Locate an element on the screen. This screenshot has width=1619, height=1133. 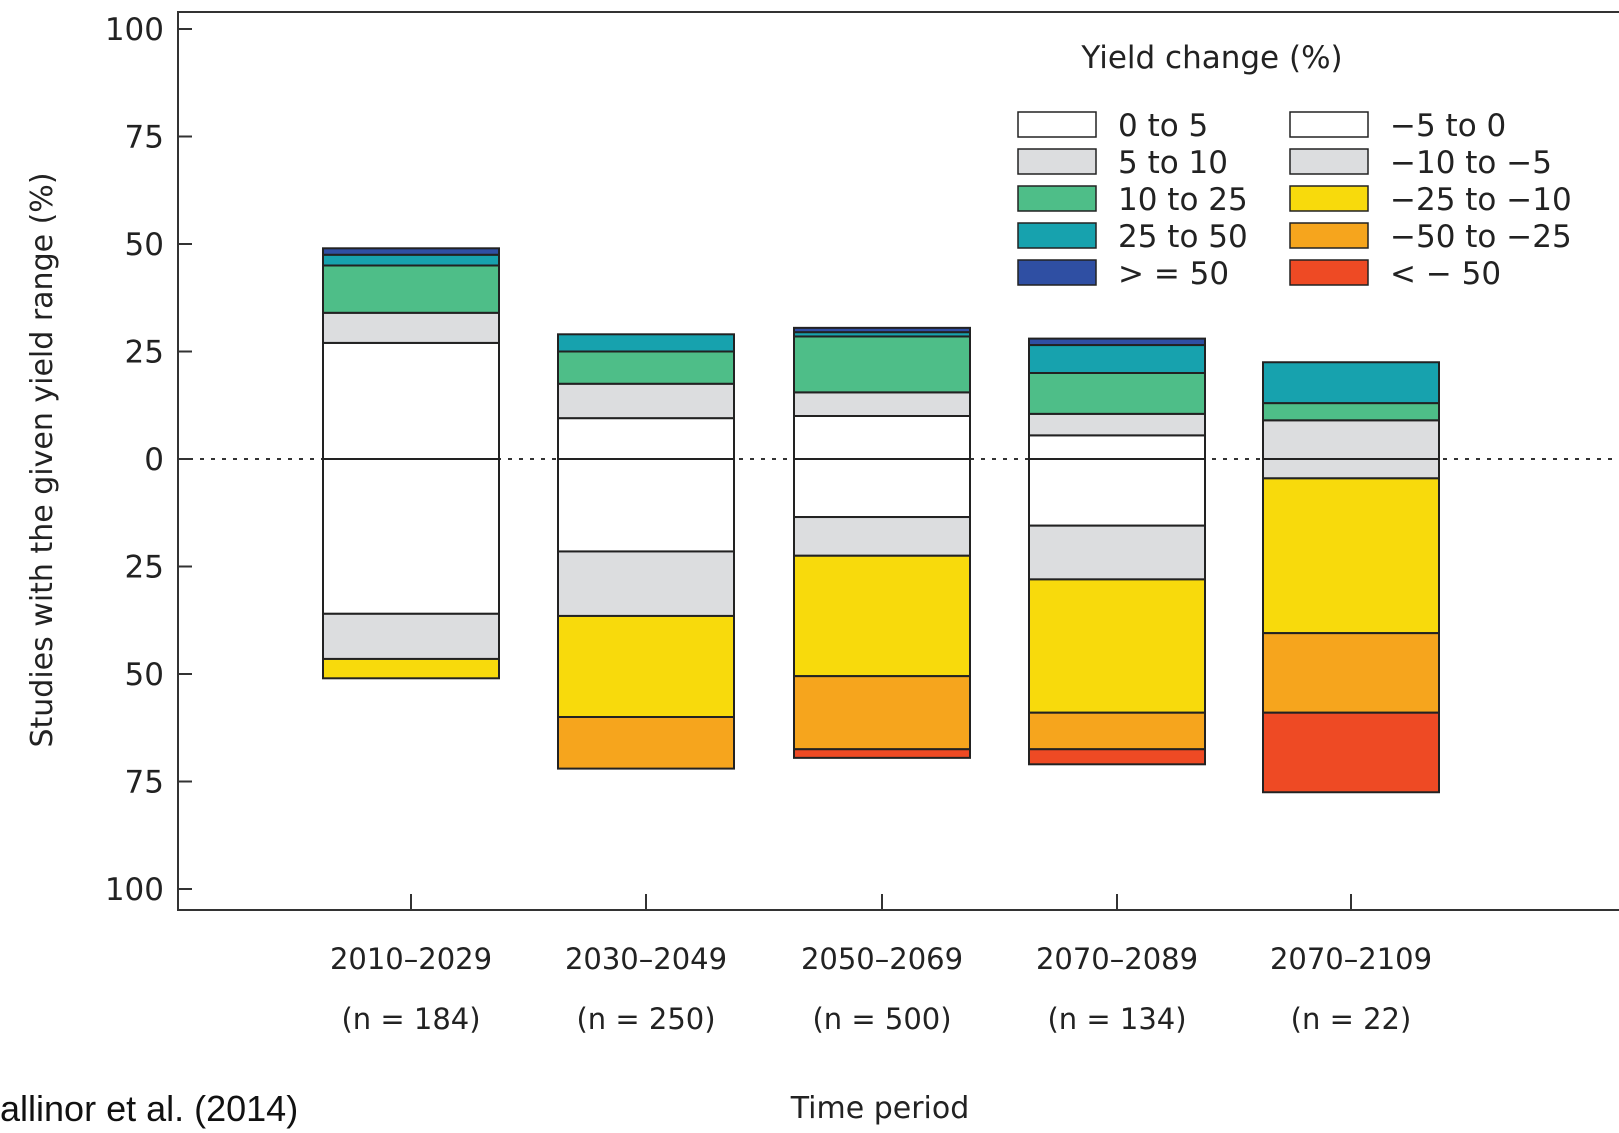
legend-label: 0 to 5 is located at coordinates (1163, 126).